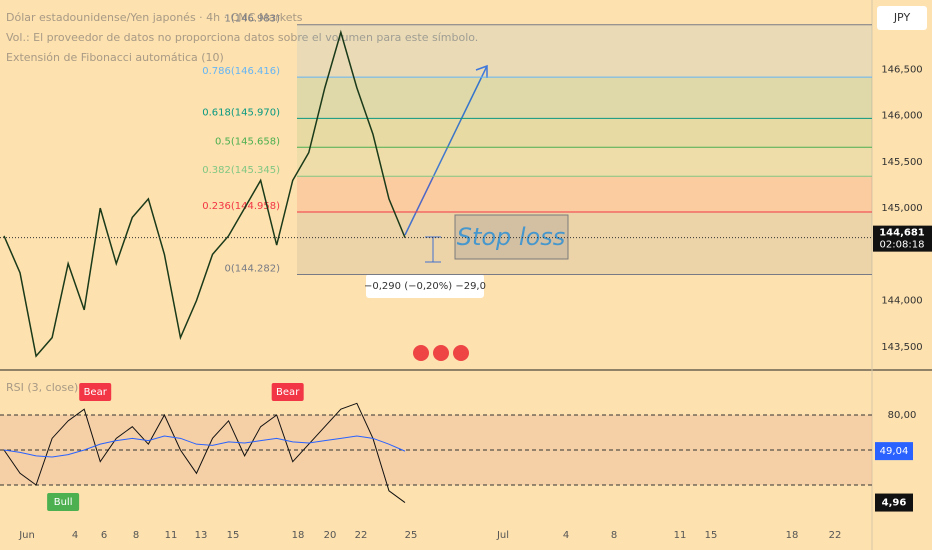  I want to click on rsi-last-box, so click(894, 502).